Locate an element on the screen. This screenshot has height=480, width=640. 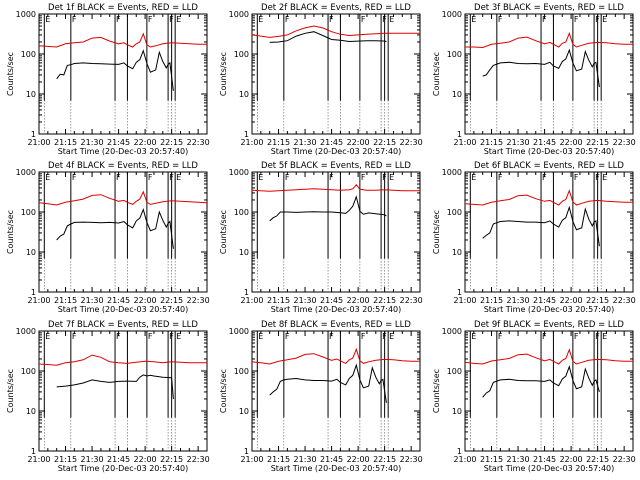
panel-title: Det 7f BLACK = Events, RED = LLD is located at coordinates (123, 325).